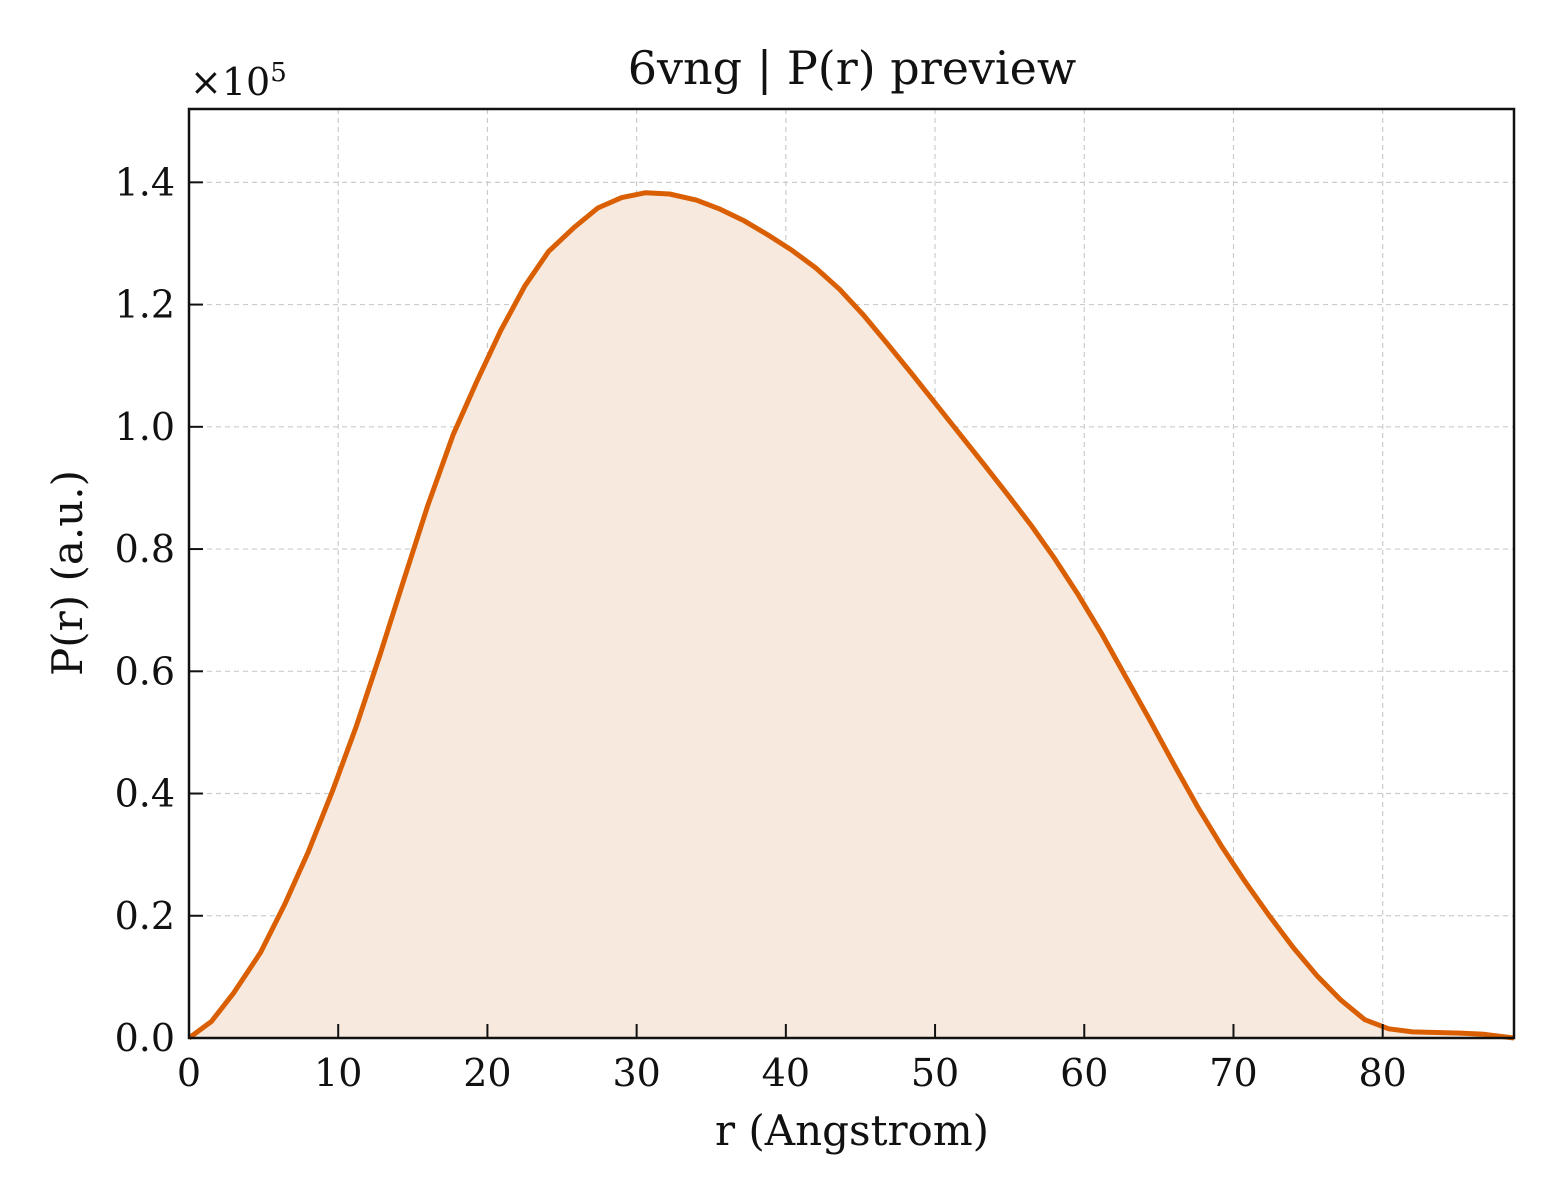 Image resolution: width=1560 pixels, height=1200 pixels. I want to click on y-tick-label: 0.6, so click(145, 671).